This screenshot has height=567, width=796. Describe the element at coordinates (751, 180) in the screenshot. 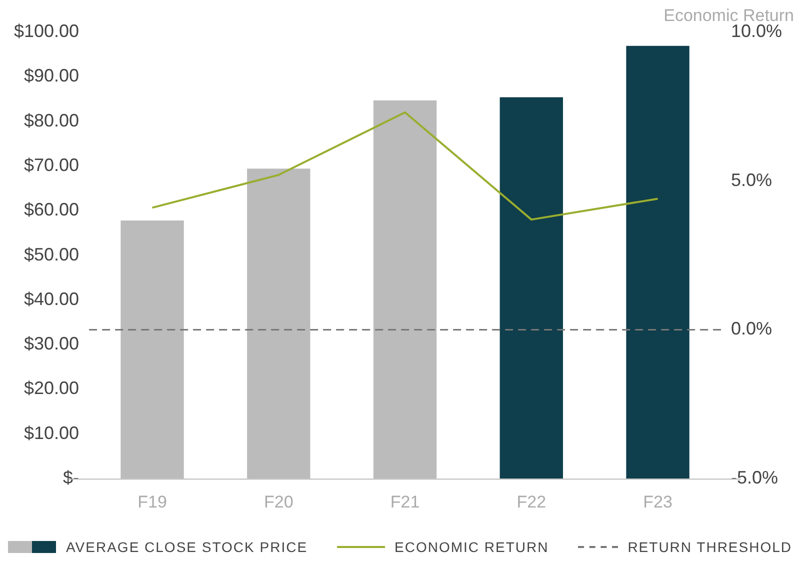

I see `y2-tick-label: 5.0%` at that location.